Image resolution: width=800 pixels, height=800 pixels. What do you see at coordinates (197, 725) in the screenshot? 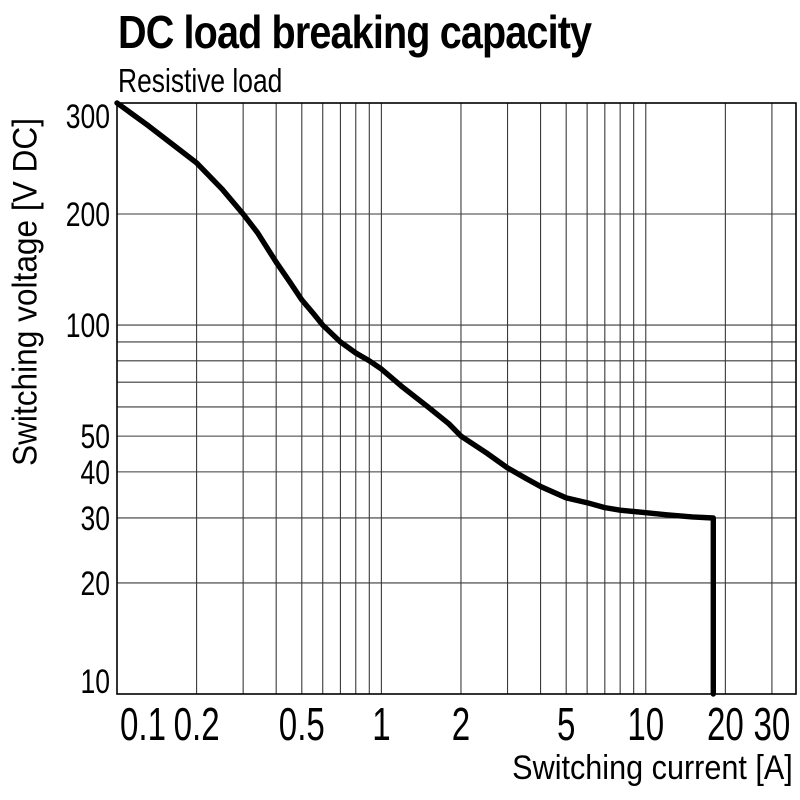
I see `x-tick-label: 0.2` at bounding box center [197, 725].